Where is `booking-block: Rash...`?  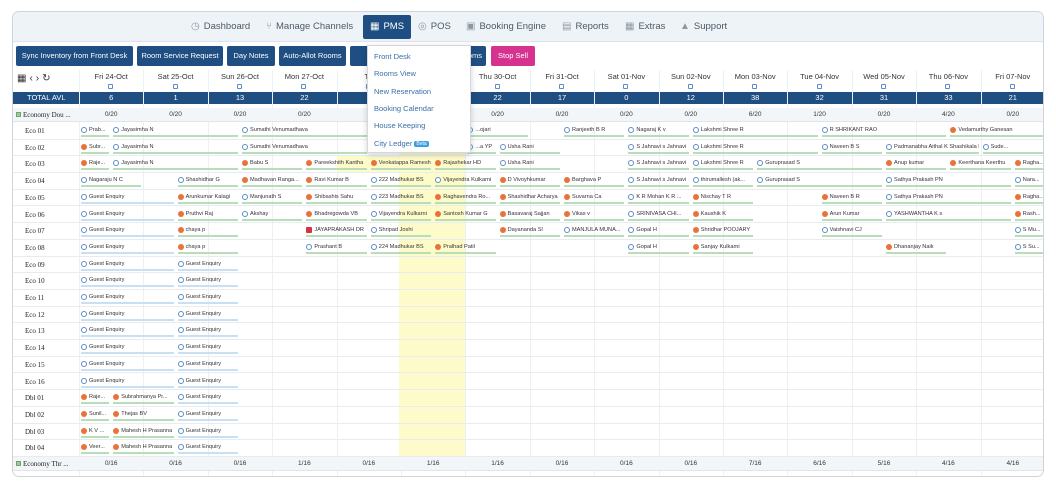
booking-block: Rash... is located at coordinates (1028, 214).